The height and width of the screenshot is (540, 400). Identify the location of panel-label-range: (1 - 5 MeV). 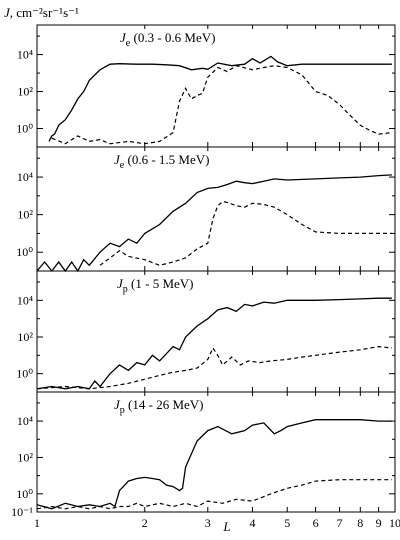
(161, 283).